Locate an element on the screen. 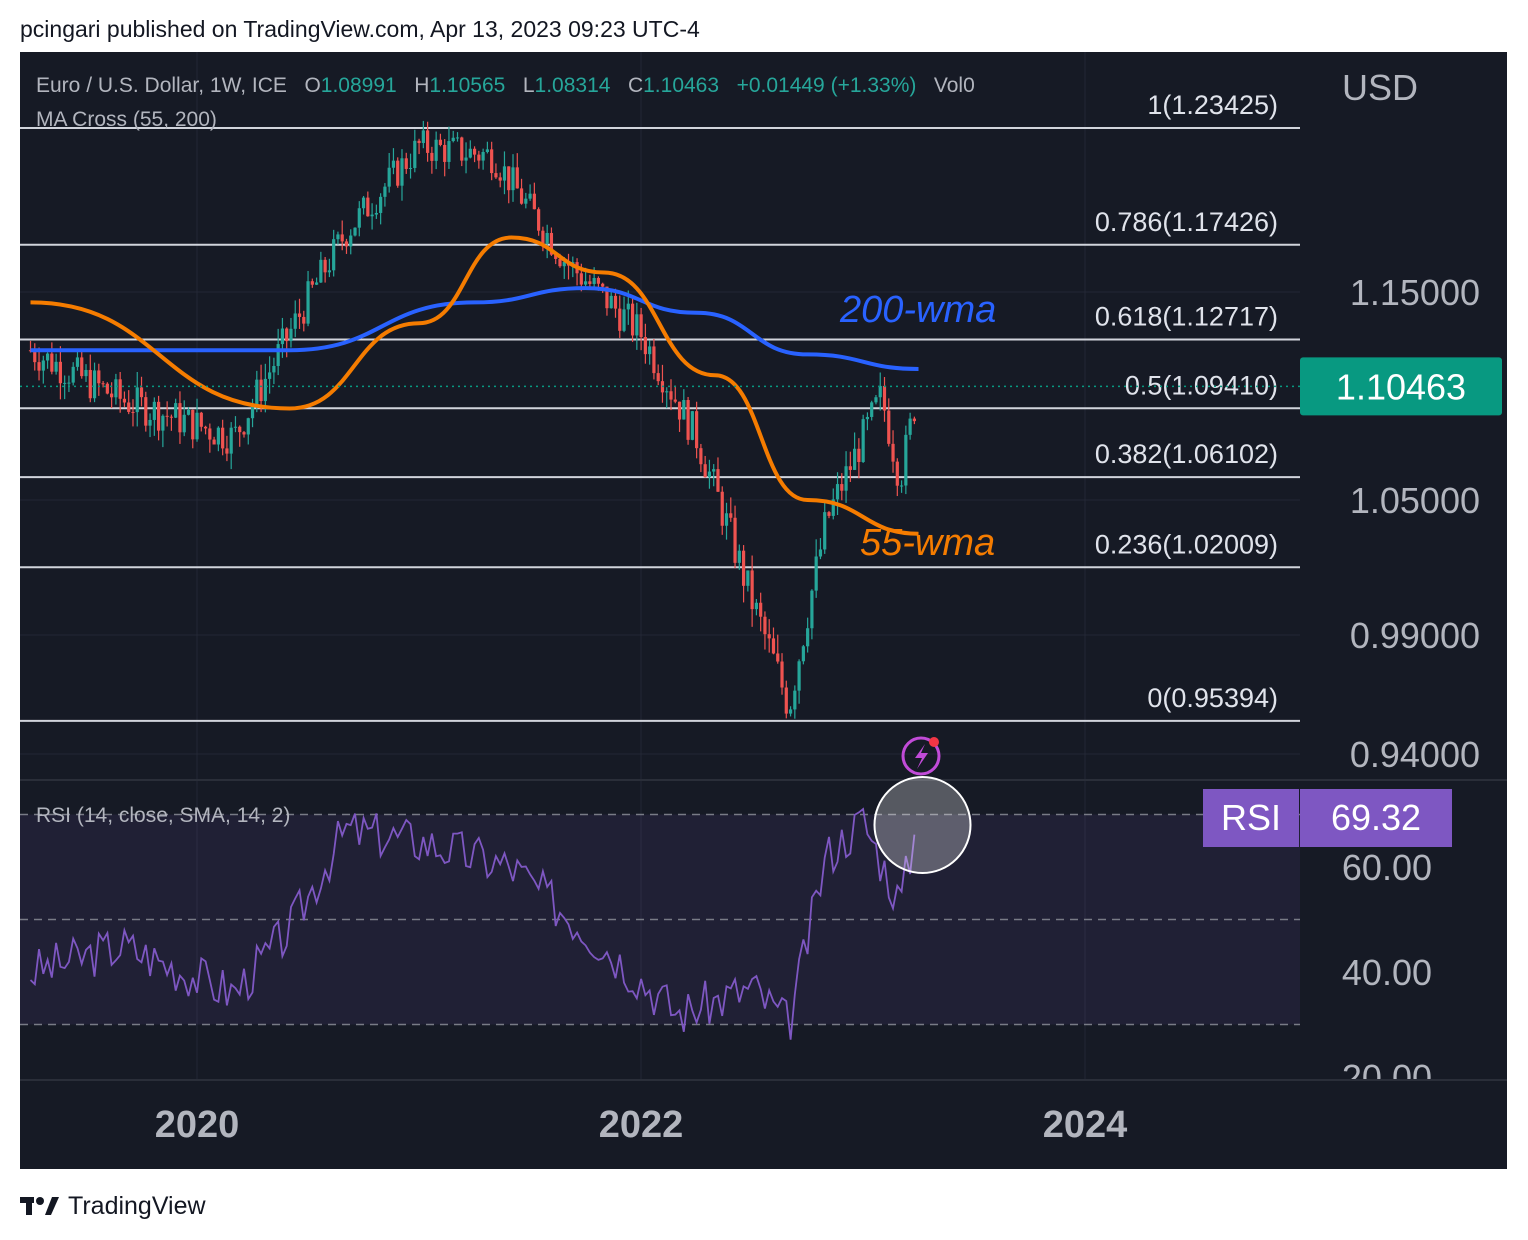 The image size is (1528, 1240). lightning-icon-ring is located at coordinates (921, 756).